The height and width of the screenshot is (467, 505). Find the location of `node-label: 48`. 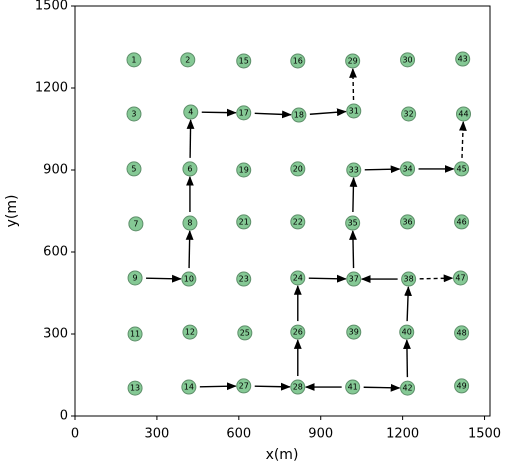

node-label: 48 is located at coordinates (462, 332).